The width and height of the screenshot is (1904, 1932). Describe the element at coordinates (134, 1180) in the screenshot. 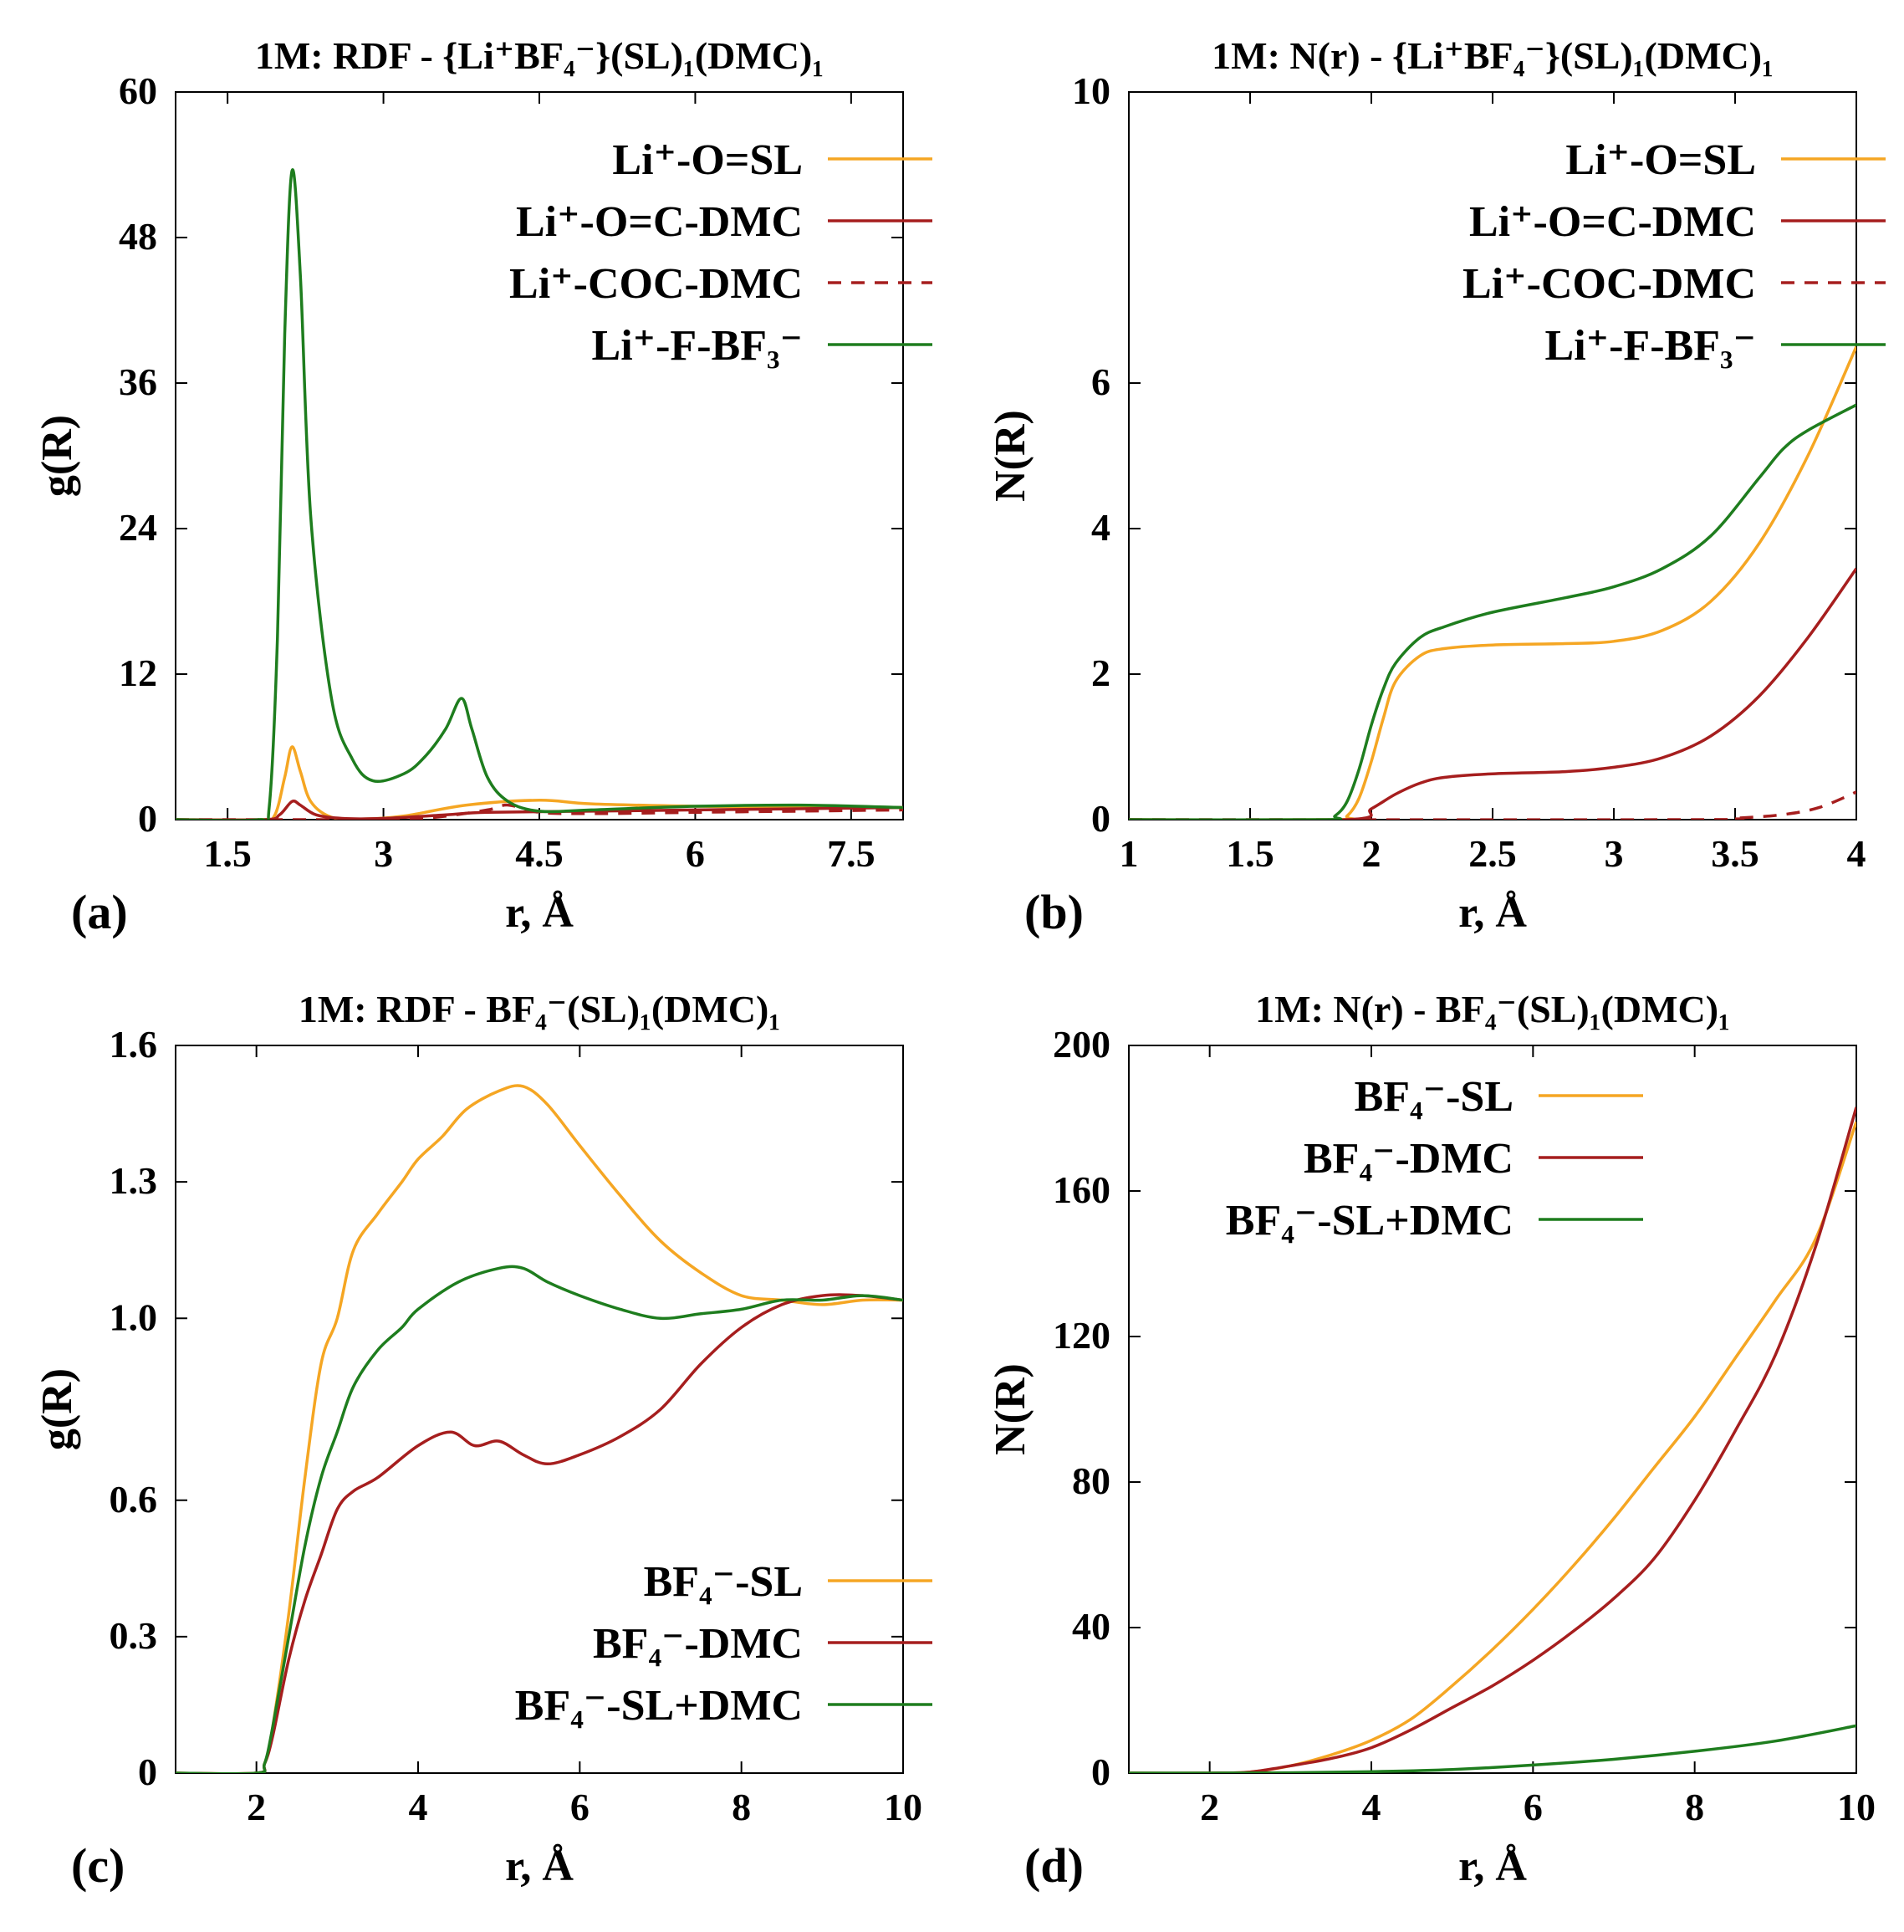

I see `y-tick-label: 1.3` at that location.